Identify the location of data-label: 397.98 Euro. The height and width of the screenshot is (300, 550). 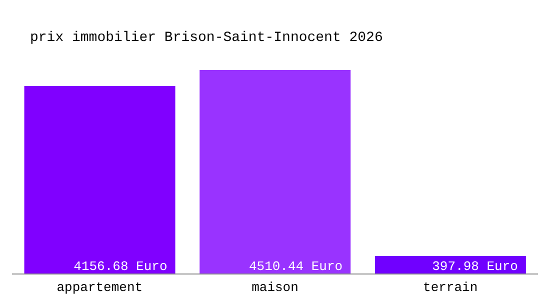
(475, 266).